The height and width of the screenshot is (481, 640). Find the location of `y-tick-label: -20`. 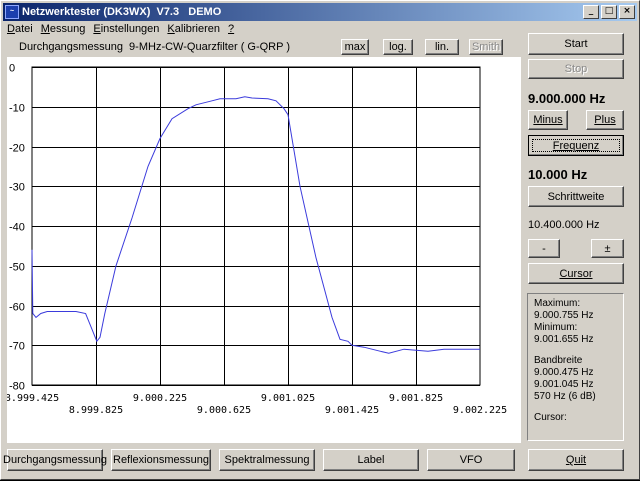

y-tick-label: -20 is located at coordinates (17, 149).